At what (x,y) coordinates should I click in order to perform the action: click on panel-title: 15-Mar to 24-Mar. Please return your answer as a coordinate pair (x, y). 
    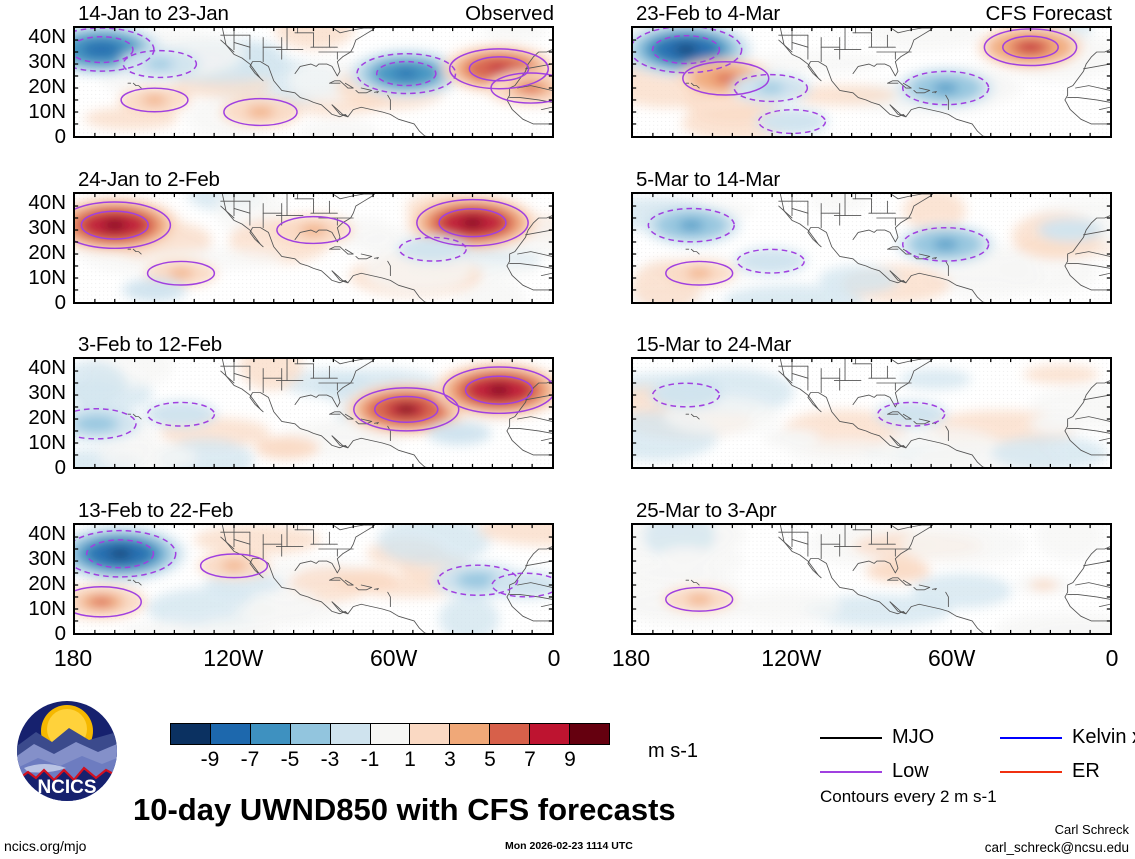
    Looking at the image, I should click on (714, 344).